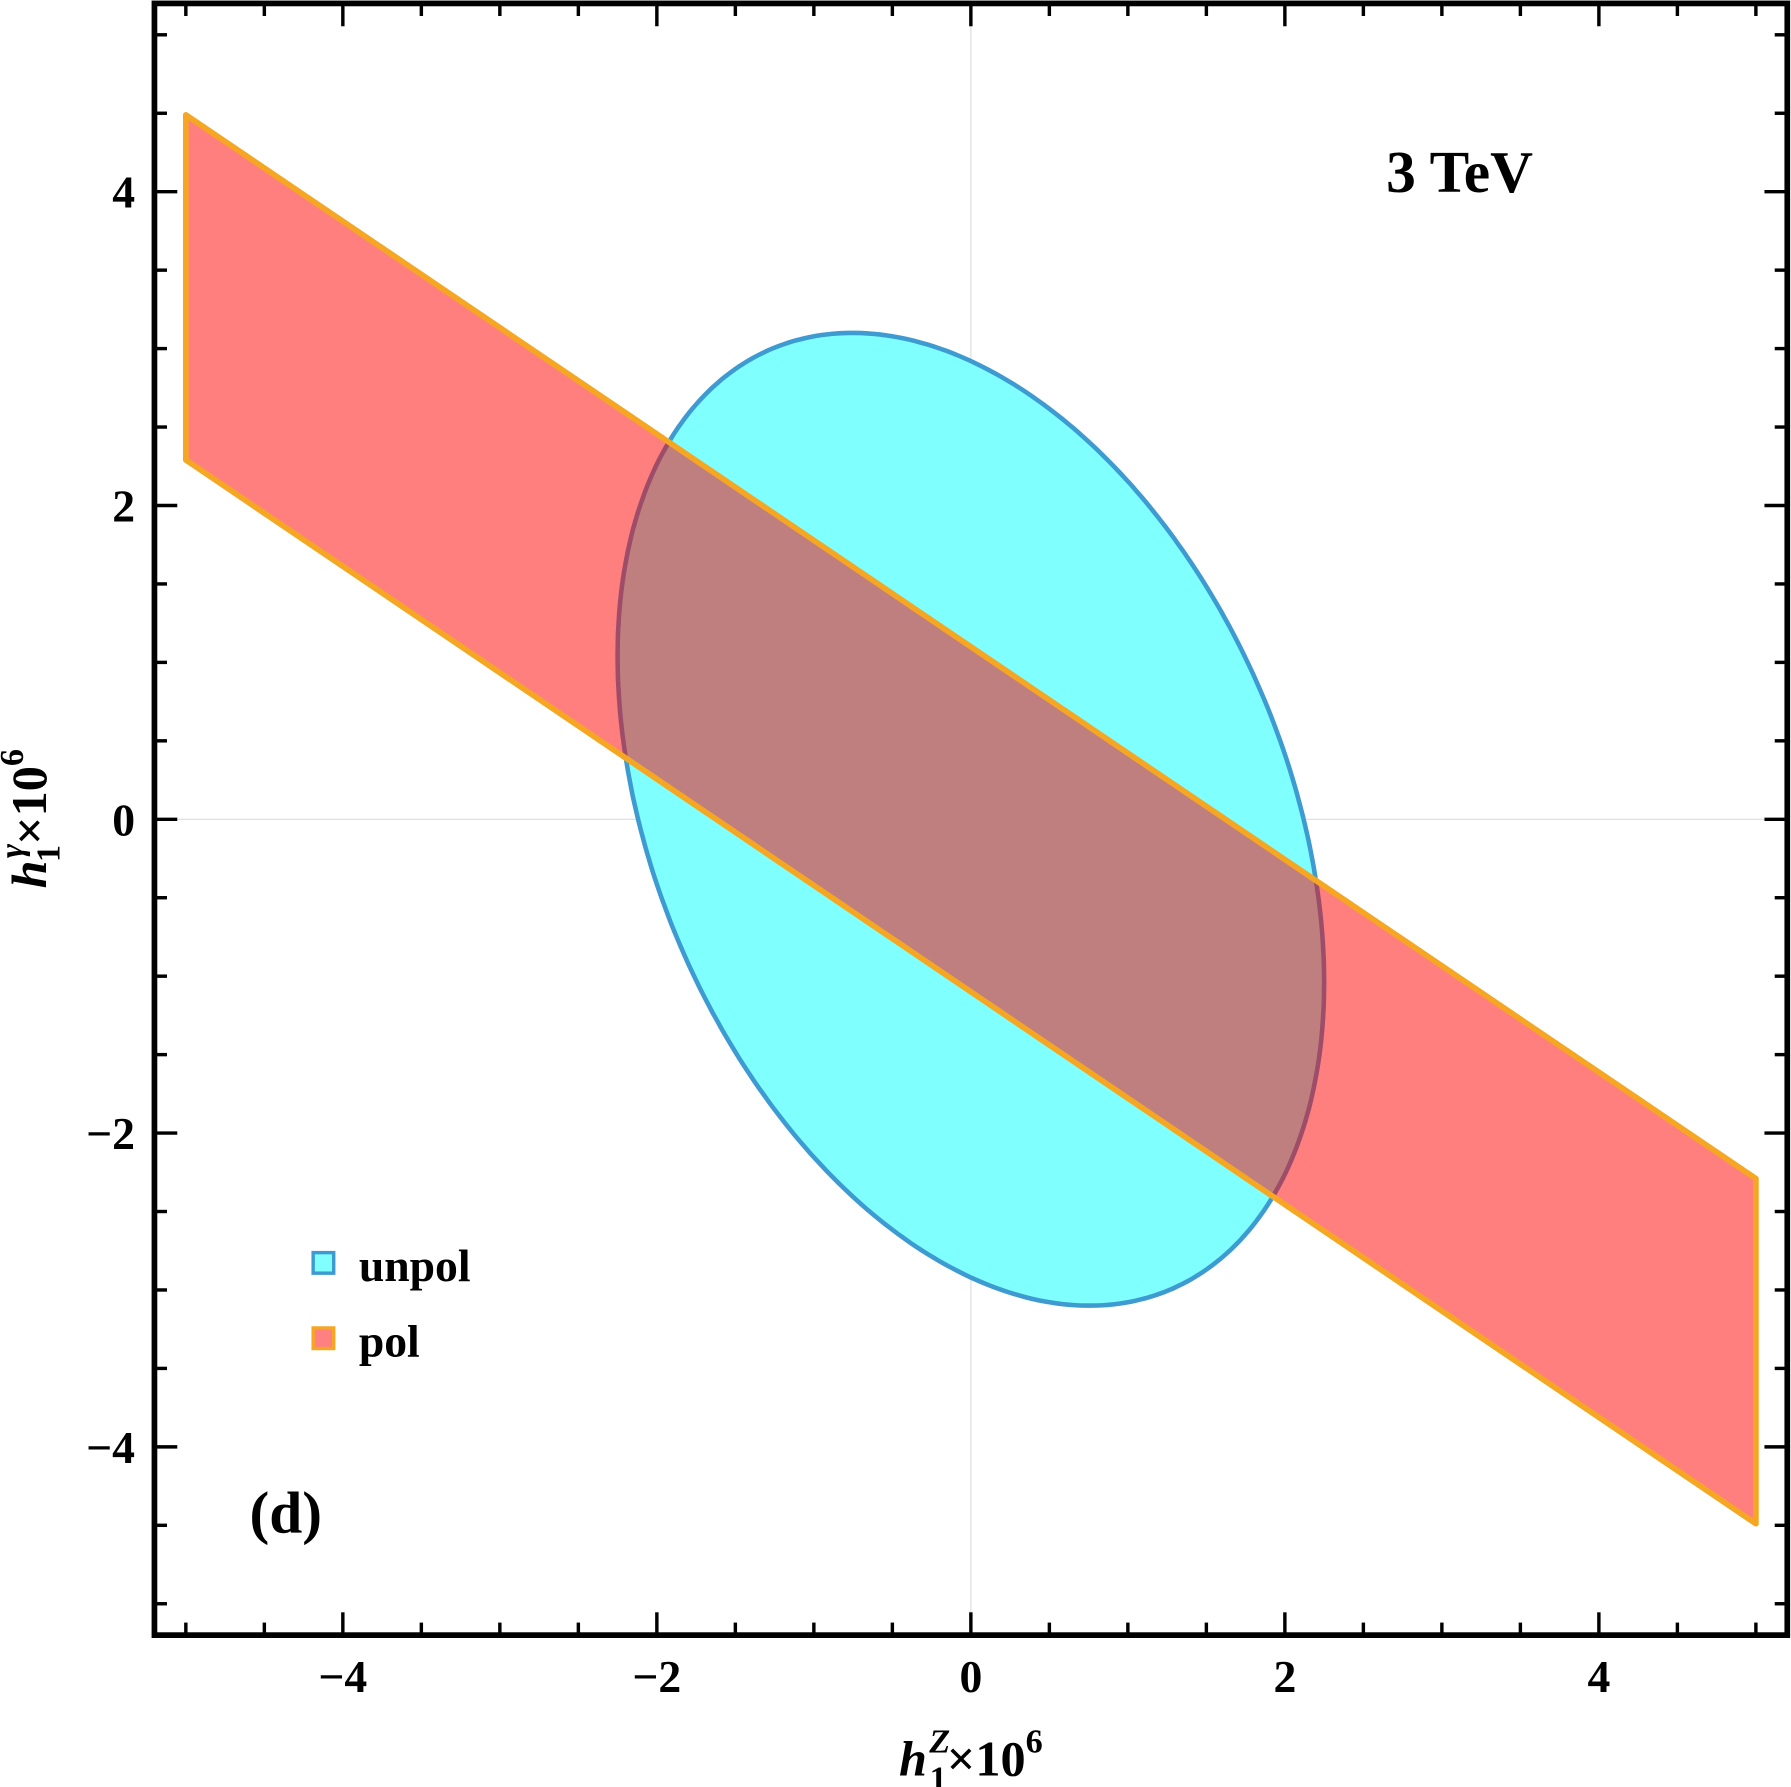 Image resolution: width=1791 pixels, height=1787 pixels. What do you see at coordinates (1284, 1676) in the screenshot?
I see `x-tick-label: 2` at bounding box center [1284, 1676].